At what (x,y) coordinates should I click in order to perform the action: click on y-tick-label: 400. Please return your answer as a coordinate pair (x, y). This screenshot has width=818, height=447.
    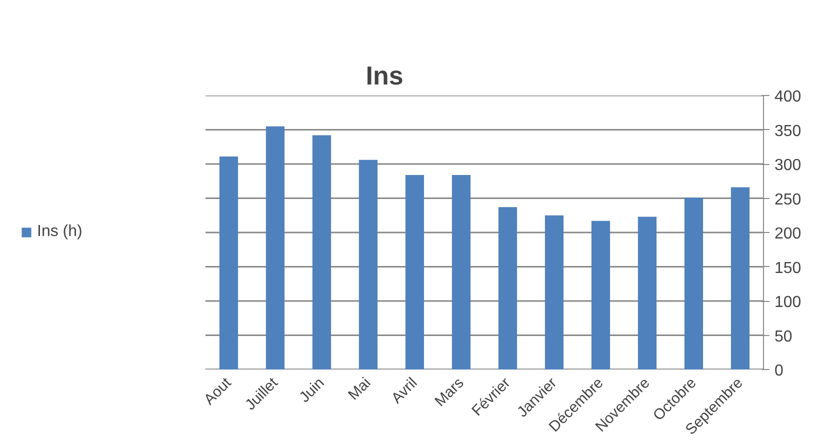
    Looking at the image, I should click on (788, 97).